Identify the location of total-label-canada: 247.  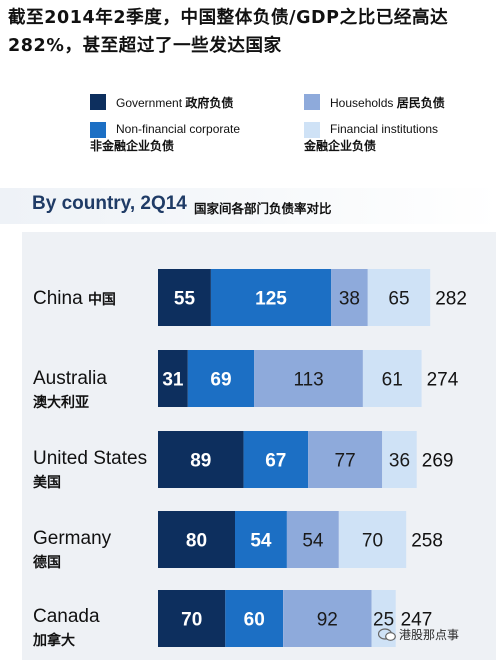
(417, 620).